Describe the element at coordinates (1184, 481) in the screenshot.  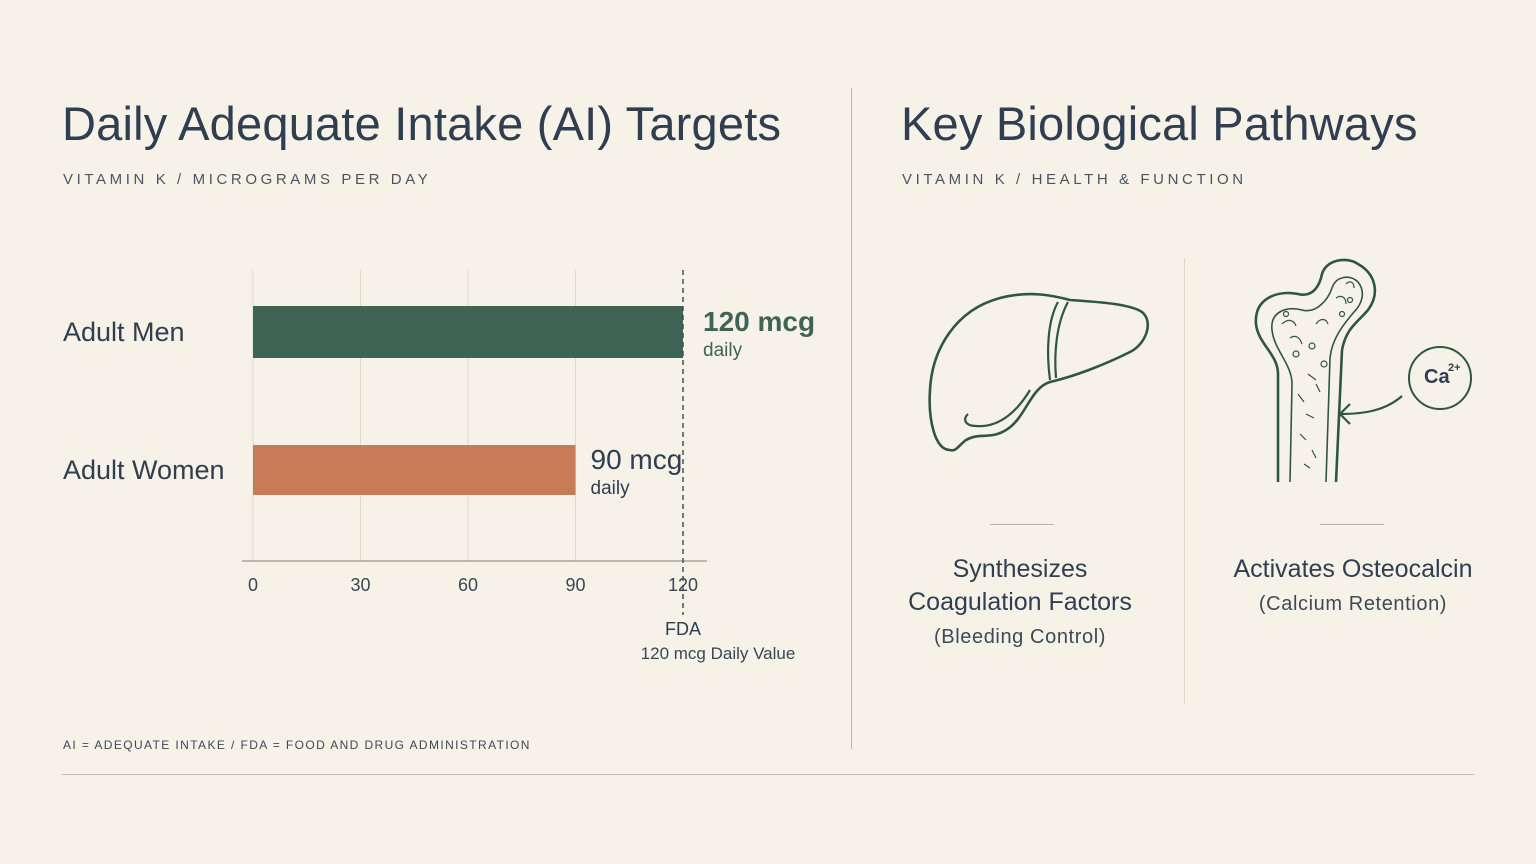
I see `card-divider` at that location.